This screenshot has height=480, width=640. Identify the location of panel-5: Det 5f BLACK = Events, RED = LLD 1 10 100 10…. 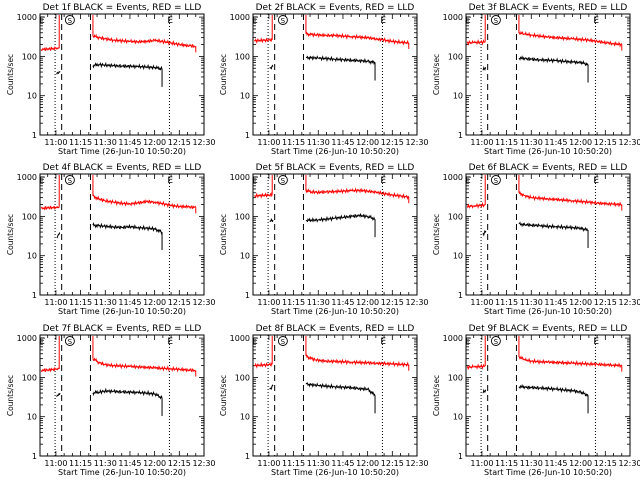
(324, 239).